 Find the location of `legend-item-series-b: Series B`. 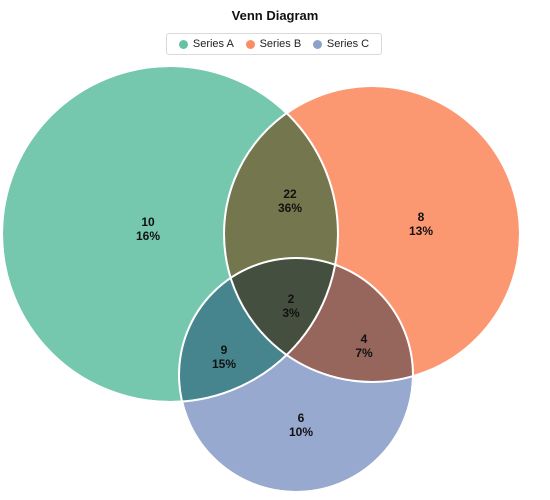

legend-item-series-b: Series B is located at coordinates (273, 44).